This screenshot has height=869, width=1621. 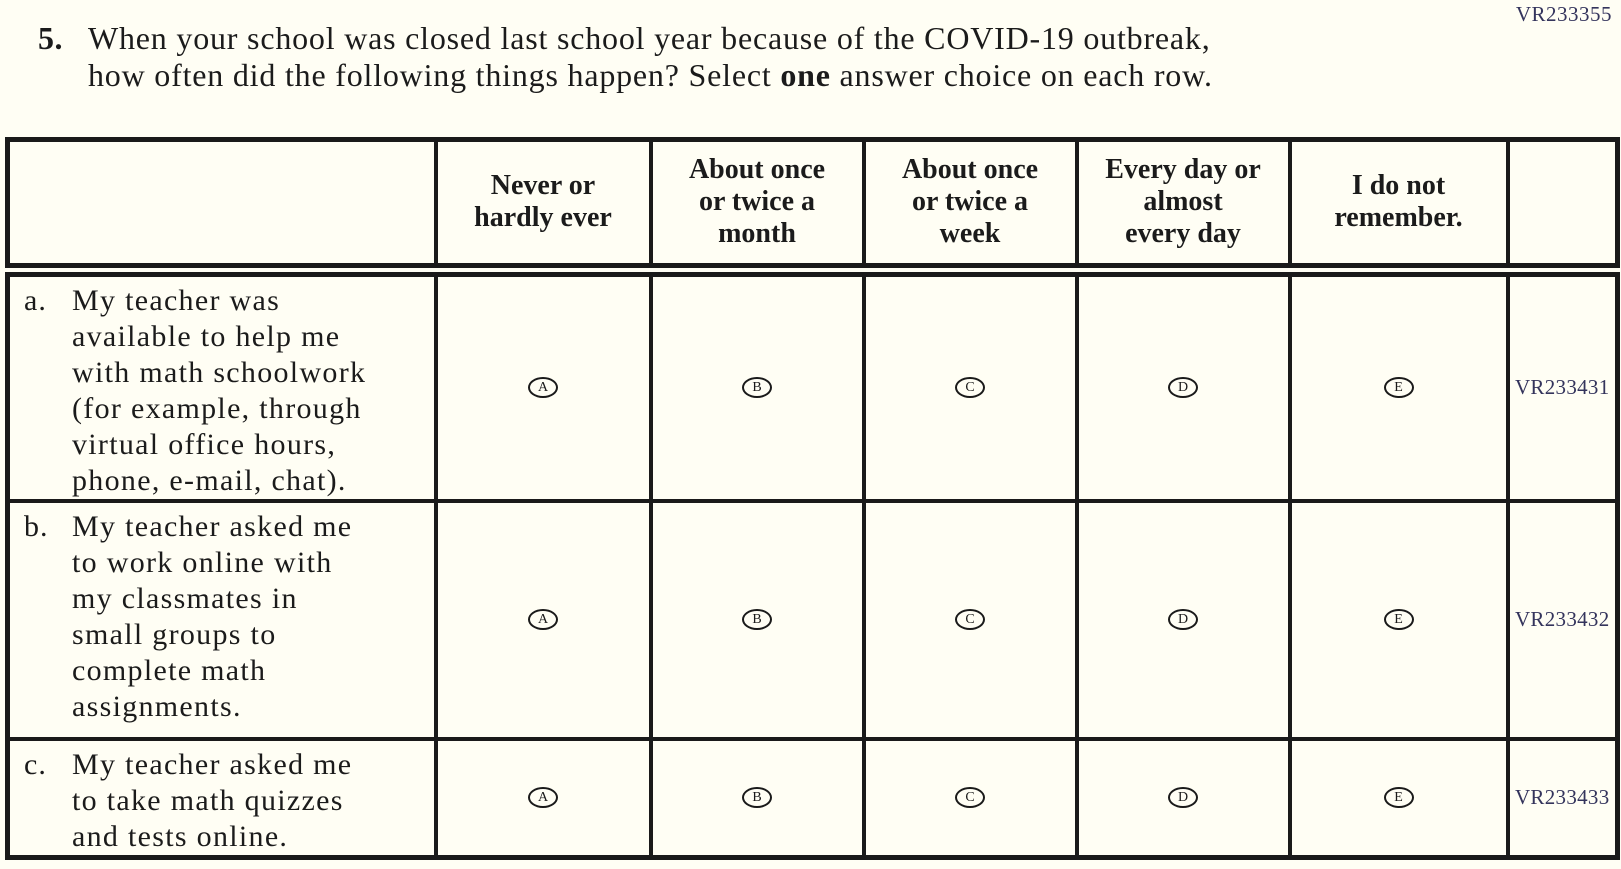 I want to click on answer-cell-a-week: C, so click(x=970, y=385).